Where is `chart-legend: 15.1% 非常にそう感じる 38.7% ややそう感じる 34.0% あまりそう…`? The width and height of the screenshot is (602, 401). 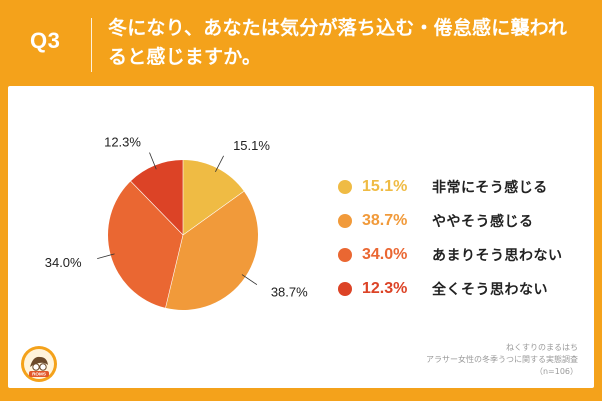
chart-legend: 15.1% 非常にそう感じる 38.7% ややそう感じる 34.0% あまりそう… is located at coordinates (463, 244).